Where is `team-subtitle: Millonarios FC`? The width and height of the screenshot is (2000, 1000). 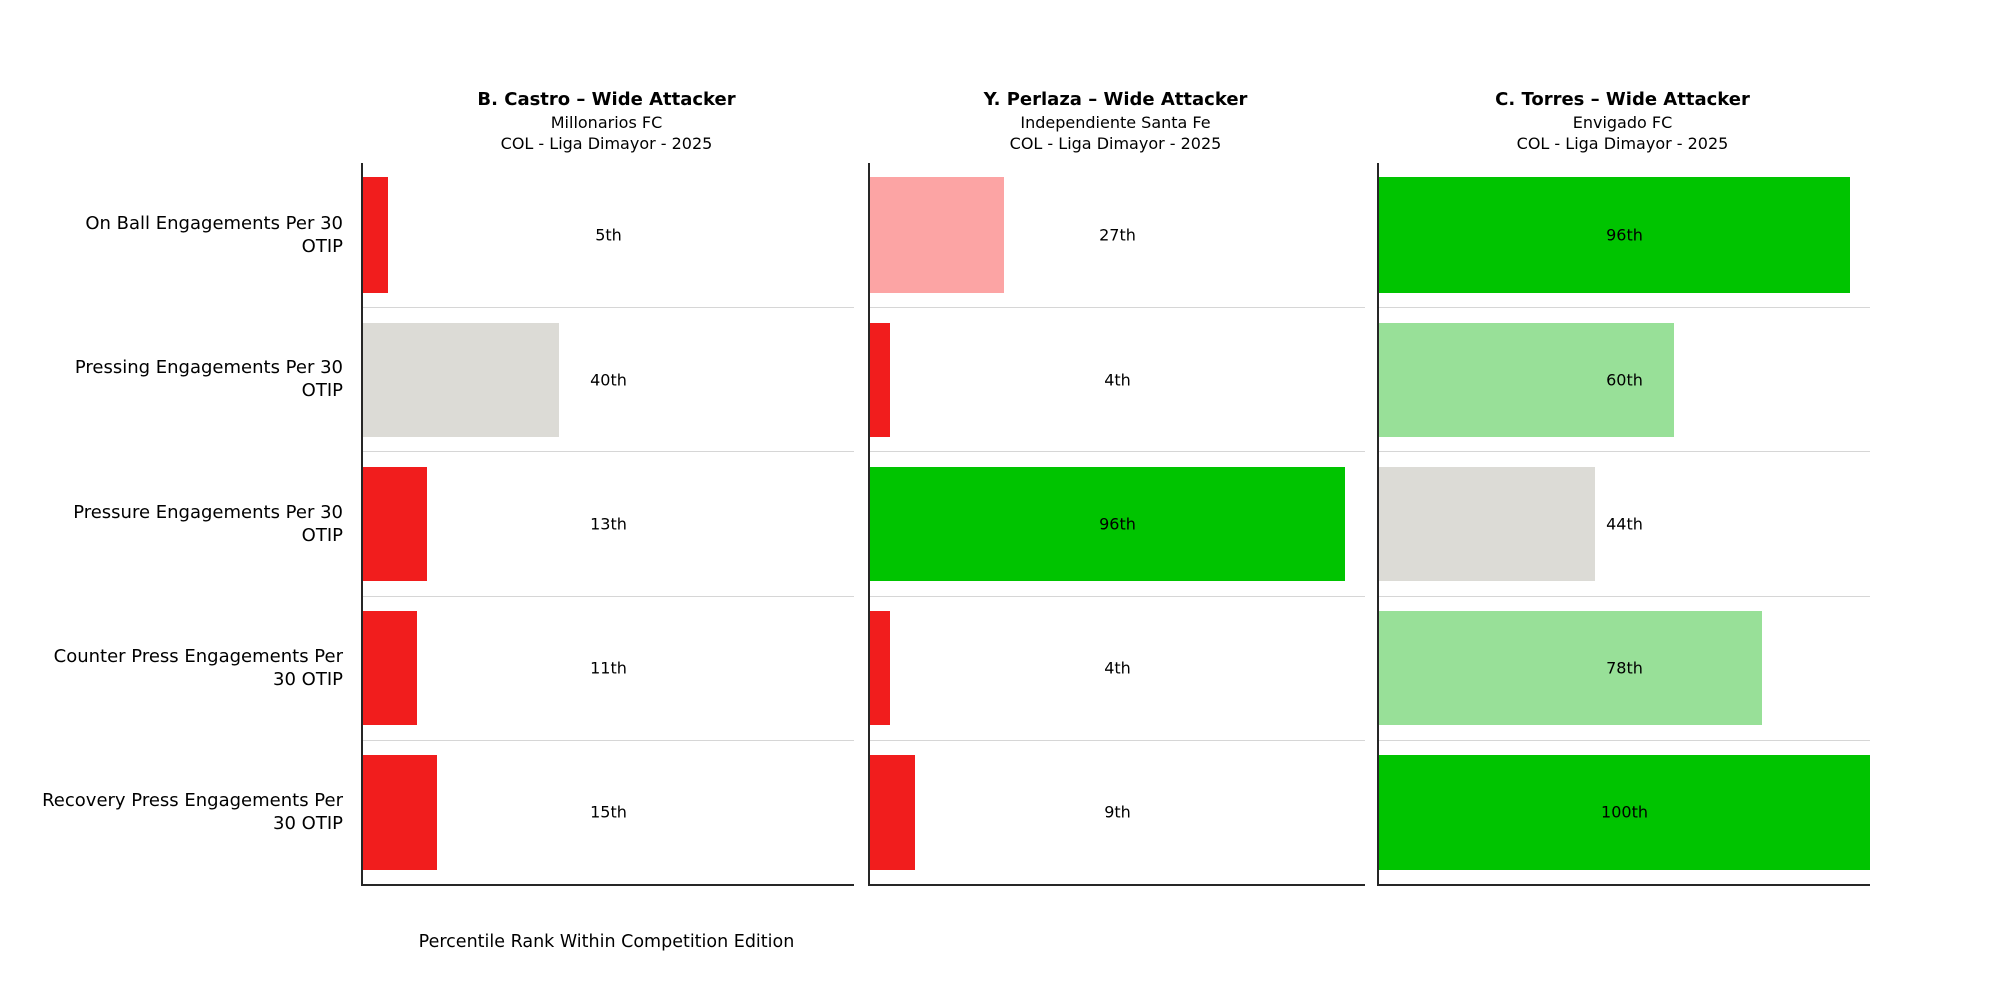 team-subtitle: Millonarios FC is located at coordinates (606, 122).